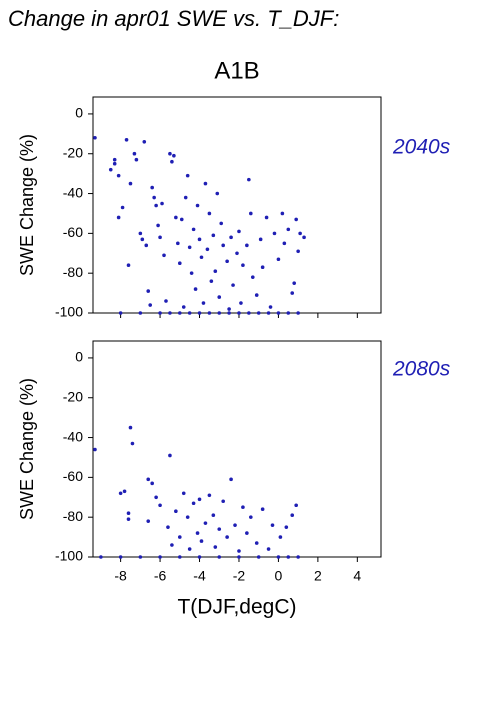 The height and width of the screenshot is (709, 501). I want to click on y-tick-label: -100, so click(69, 556).